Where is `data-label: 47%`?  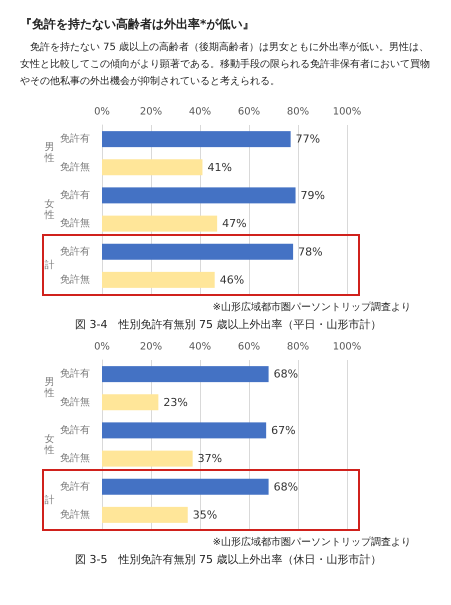 data-label: 47% is located at coordinates (234, 223).